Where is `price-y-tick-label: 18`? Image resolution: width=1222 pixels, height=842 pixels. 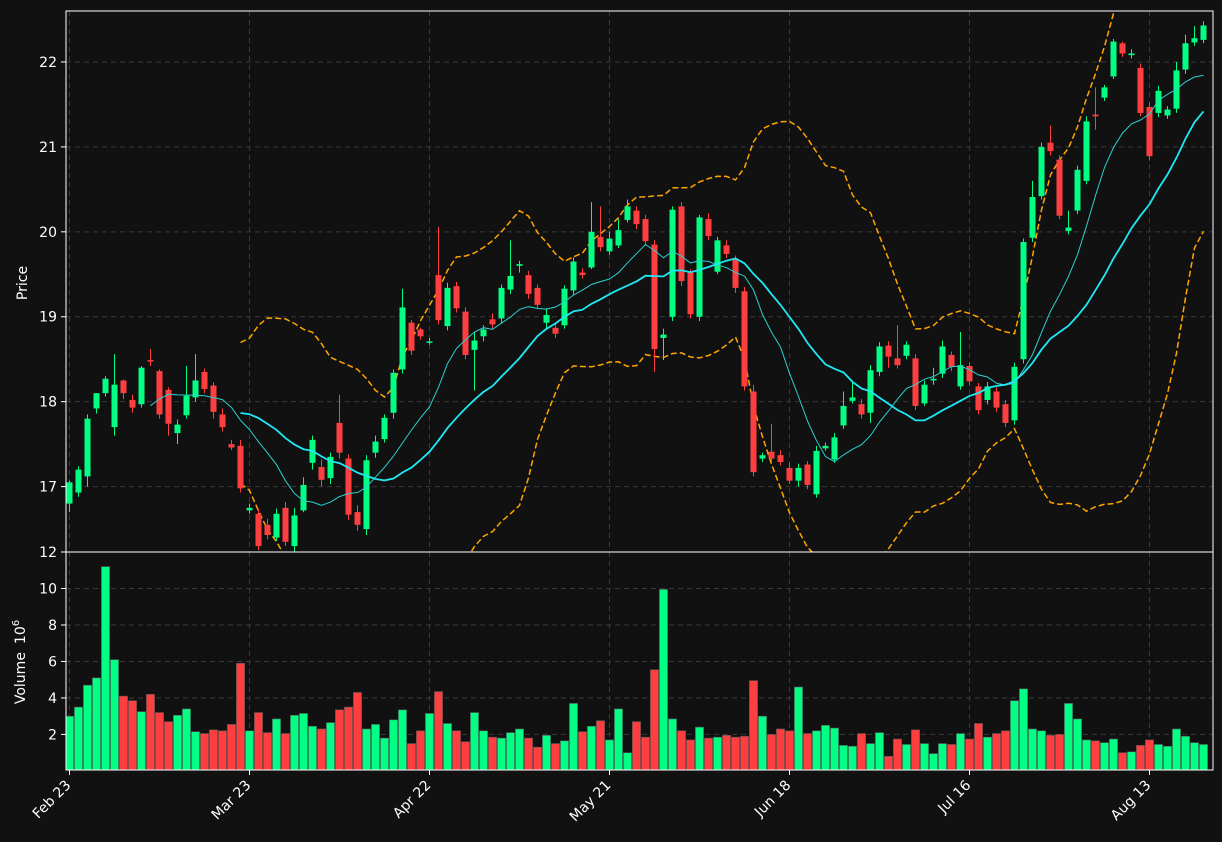
price-y-tick-label: 18 is located at coordinates (48, 403).